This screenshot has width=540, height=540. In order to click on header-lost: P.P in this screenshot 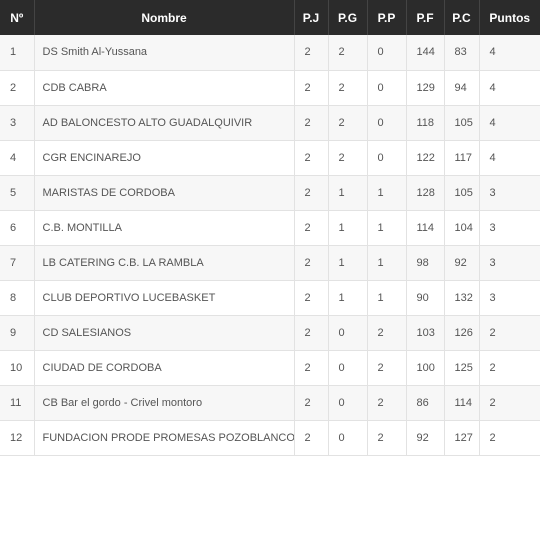, I will do `click(387, 17)`.